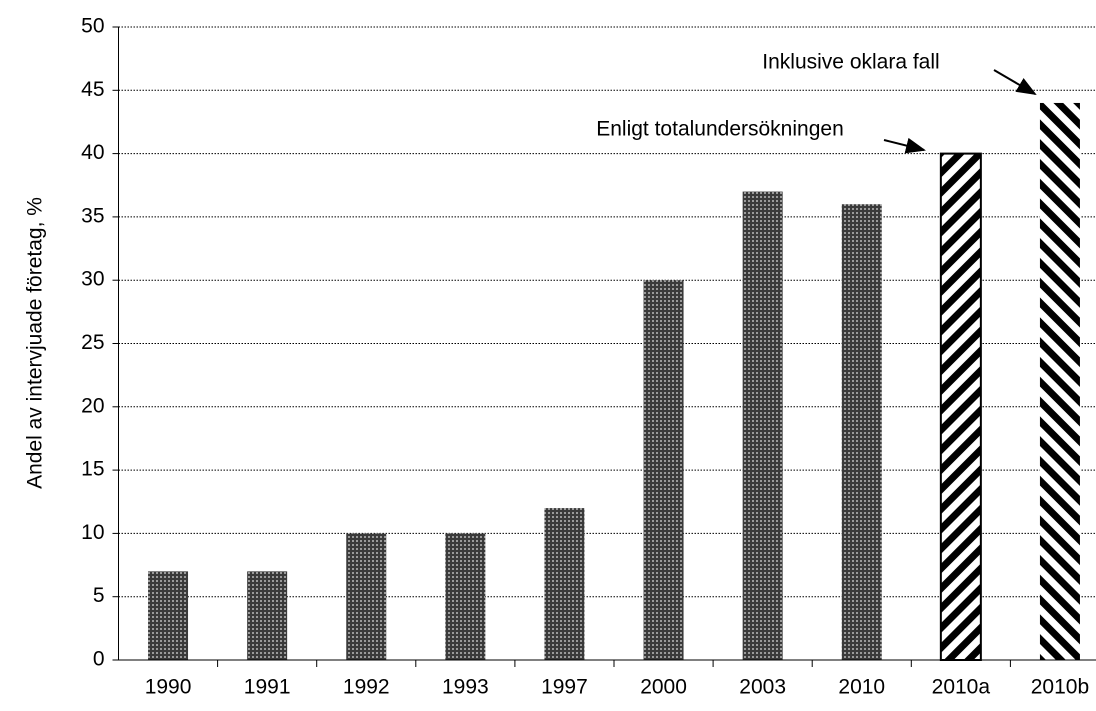 This screenshot has height=711, width=1096. Describe the element at coordinates (720, 129) in the screenshot. I see `annotation: Enligt totalundersökningen` at that location.